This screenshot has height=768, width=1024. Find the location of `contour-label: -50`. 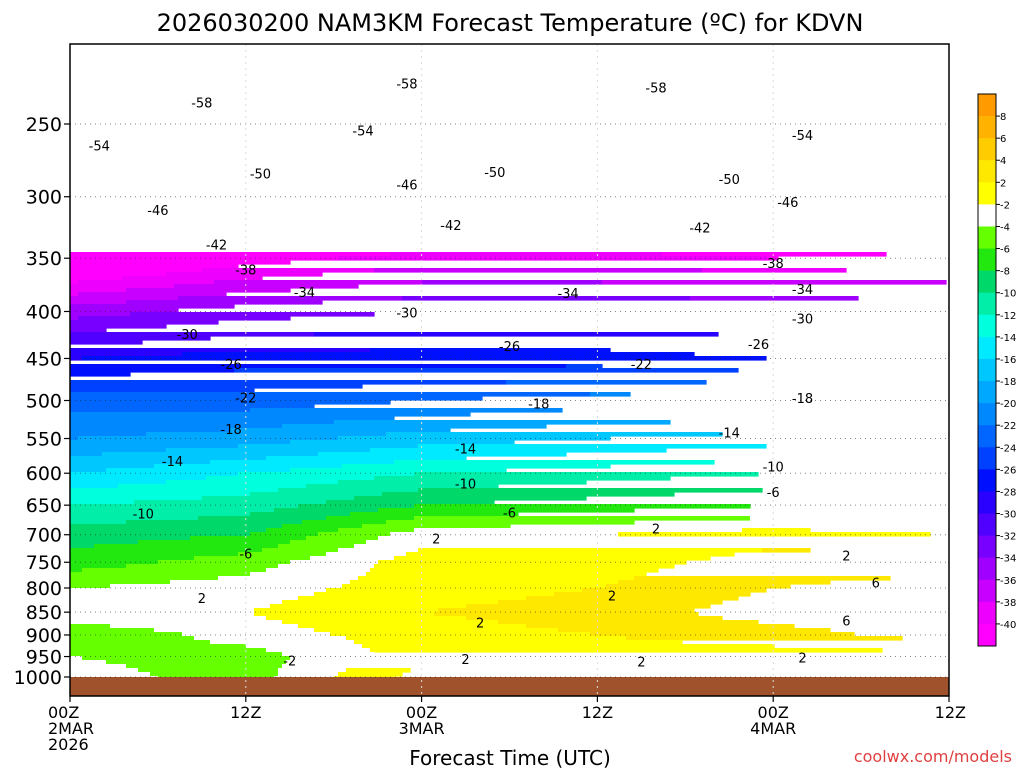

contour-label: -50 is located at coordinates (260, 174).